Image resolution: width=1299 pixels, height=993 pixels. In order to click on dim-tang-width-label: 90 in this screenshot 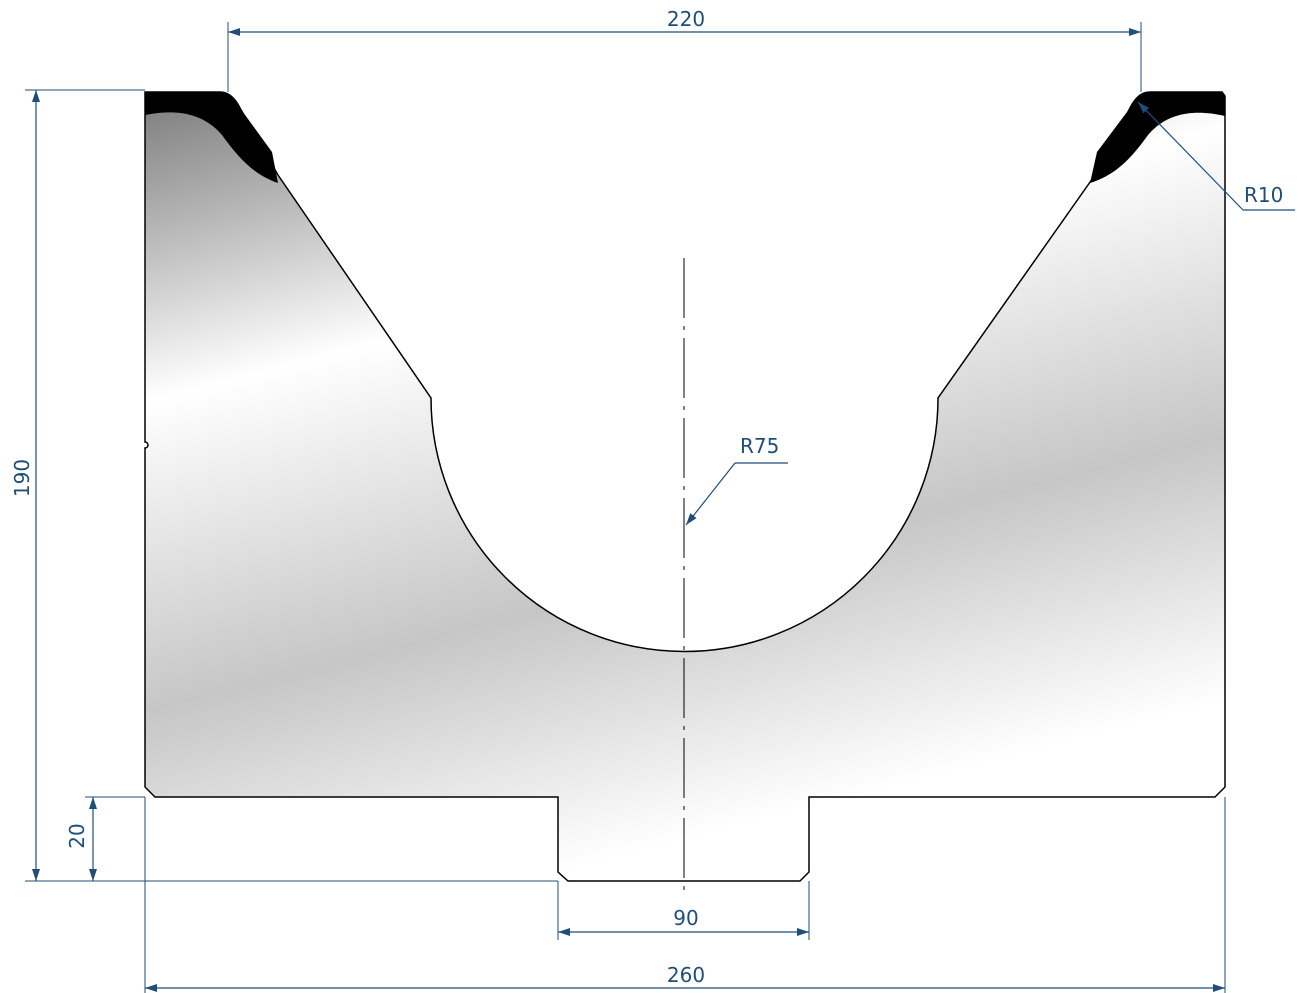, I will do `click(685, 918)`.